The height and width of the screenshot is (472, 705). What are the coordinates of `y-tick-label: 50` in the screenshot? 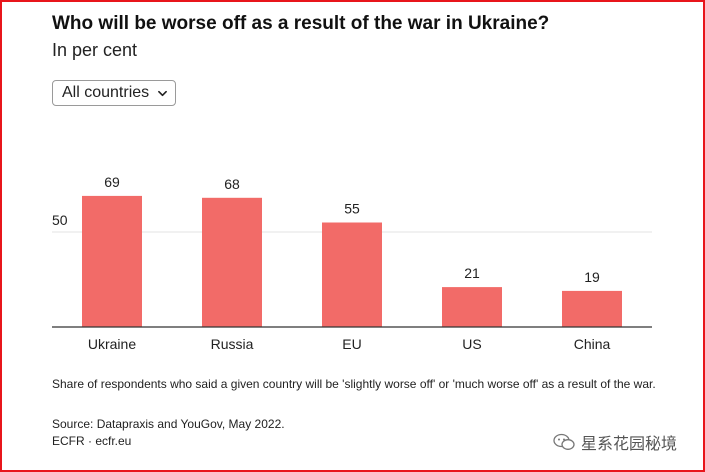 It's located at (60, 220).